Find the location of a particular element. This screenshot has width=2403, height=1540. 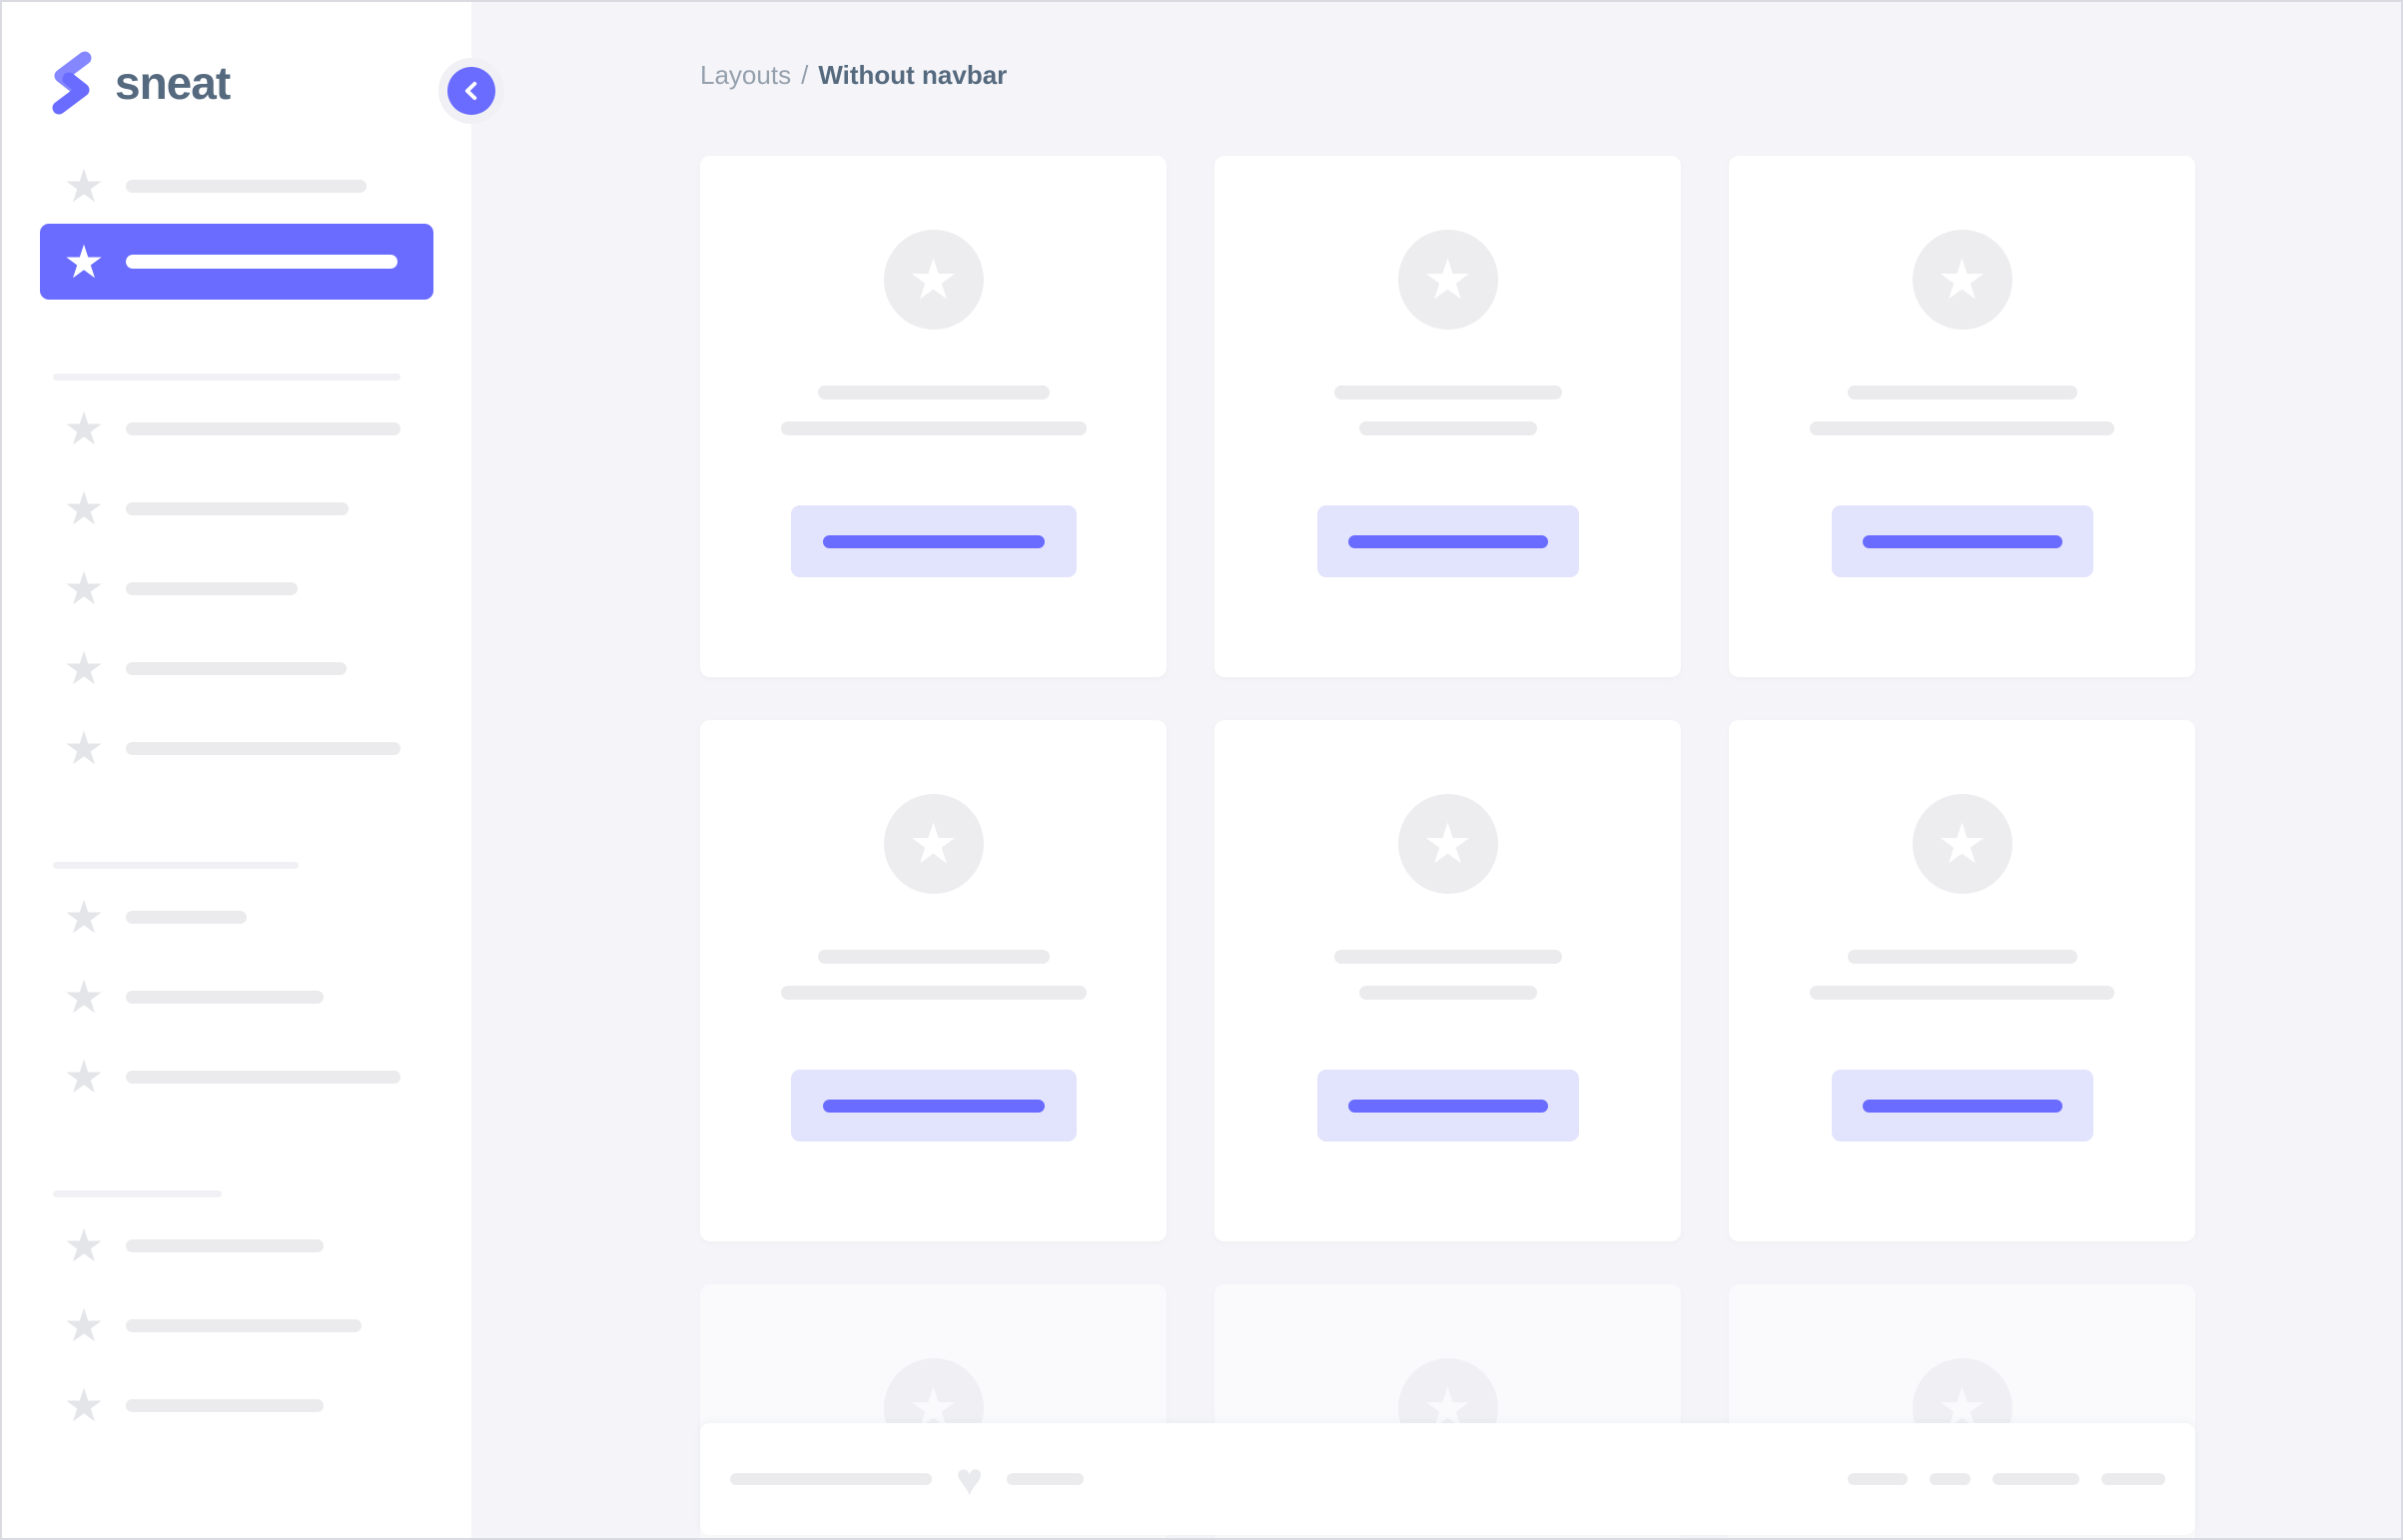

brand: sneat is located at coordinates (140, 83).